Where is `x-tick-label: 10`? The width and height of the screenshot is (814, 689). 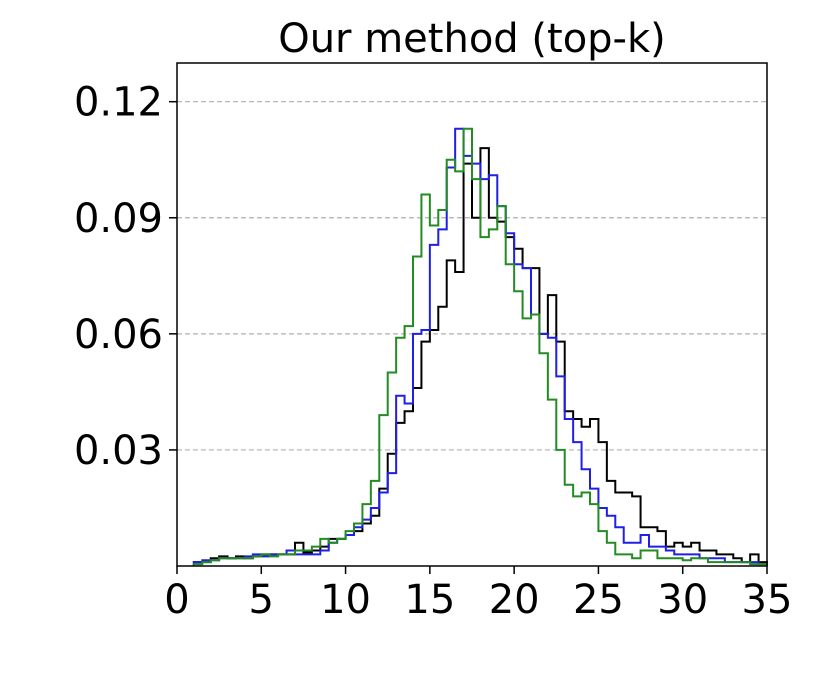
x-tick-label: 10 is located at coordinates (345, 600).